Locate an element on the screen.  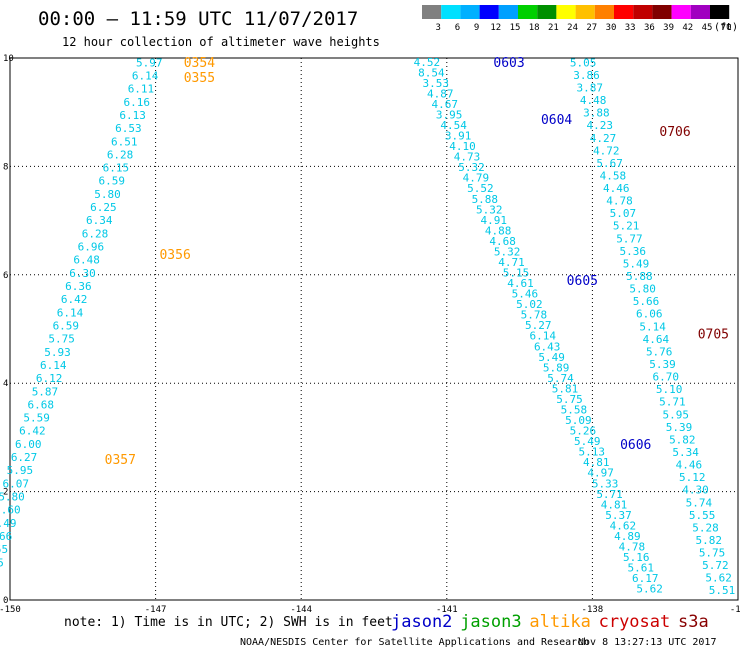
swh-value: 3.91 is located at coordinates (458, 136).